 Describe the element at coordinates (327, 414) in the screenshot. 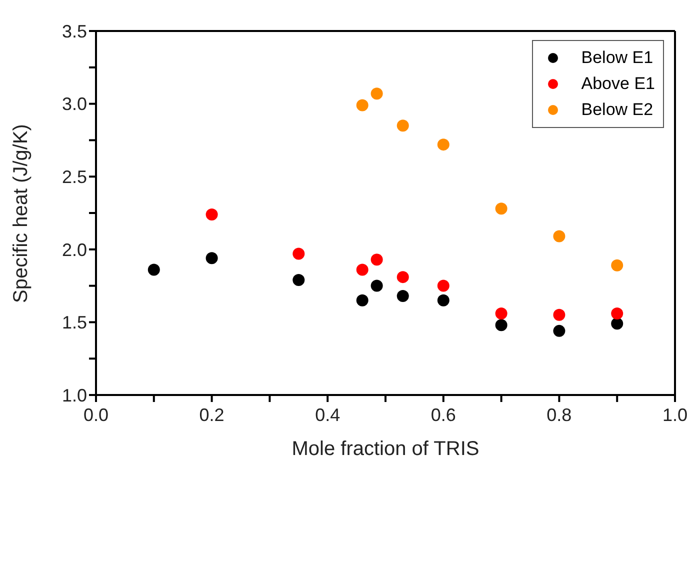

I see `x-tick-label: 0.4` at that location.